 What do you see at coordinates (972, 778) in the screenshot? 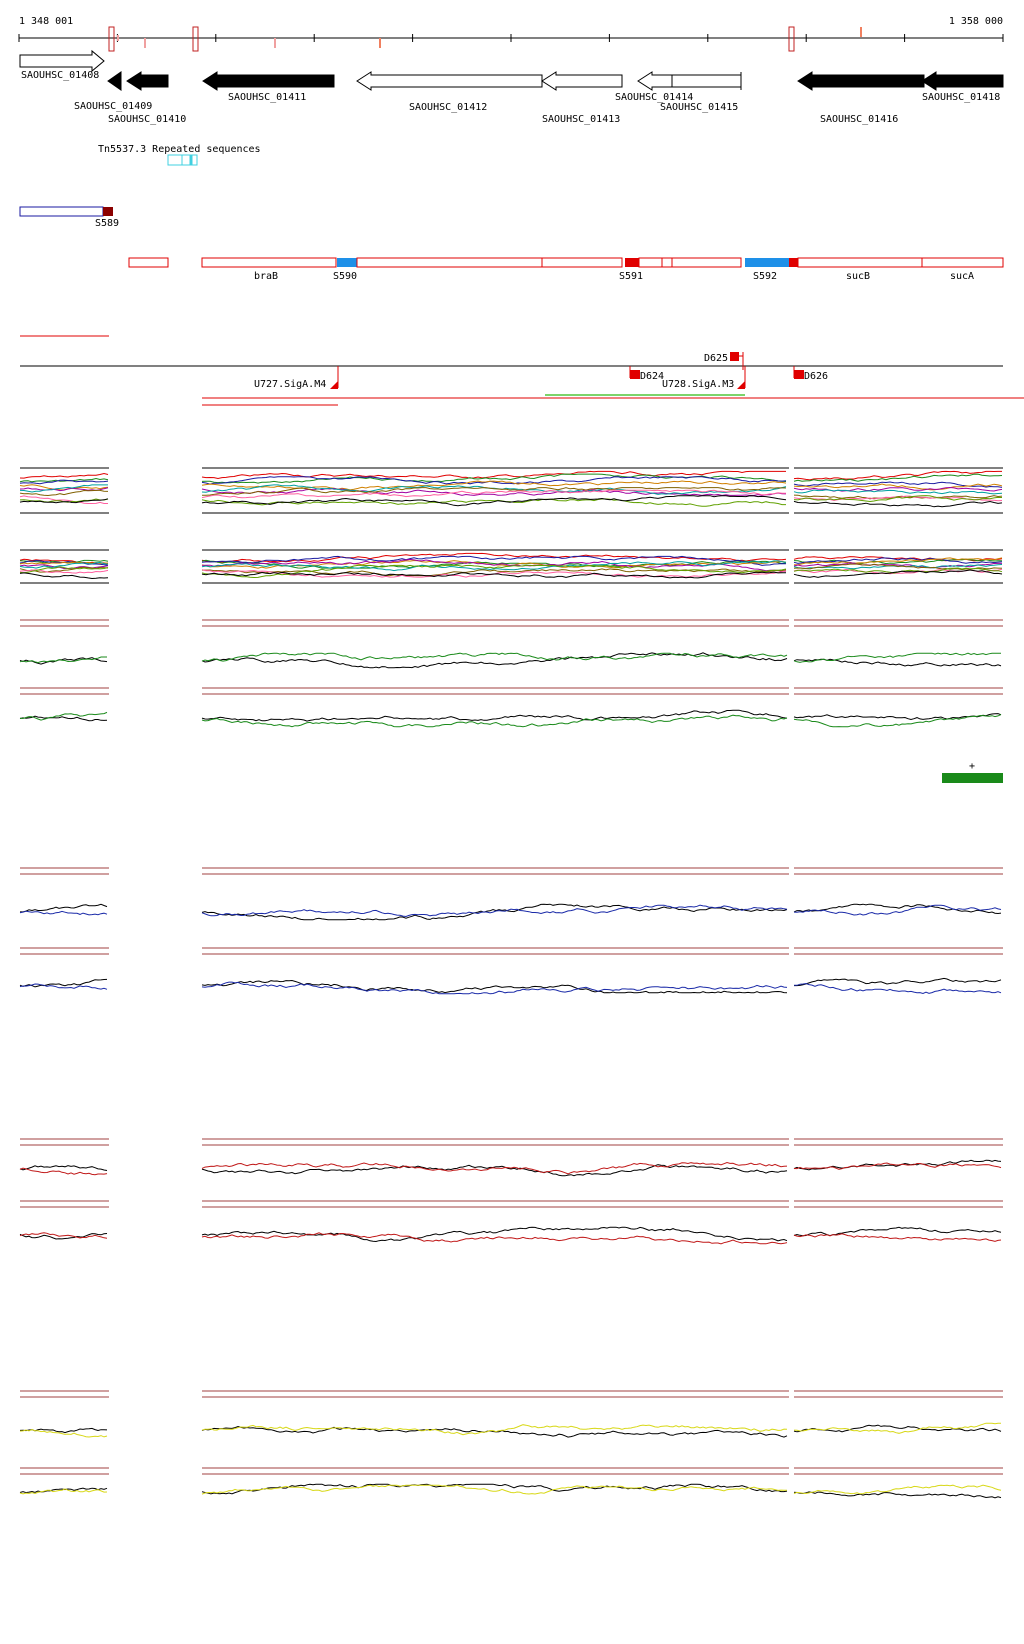
I see `strand-marker-bar` at bounding box center [972, 778].